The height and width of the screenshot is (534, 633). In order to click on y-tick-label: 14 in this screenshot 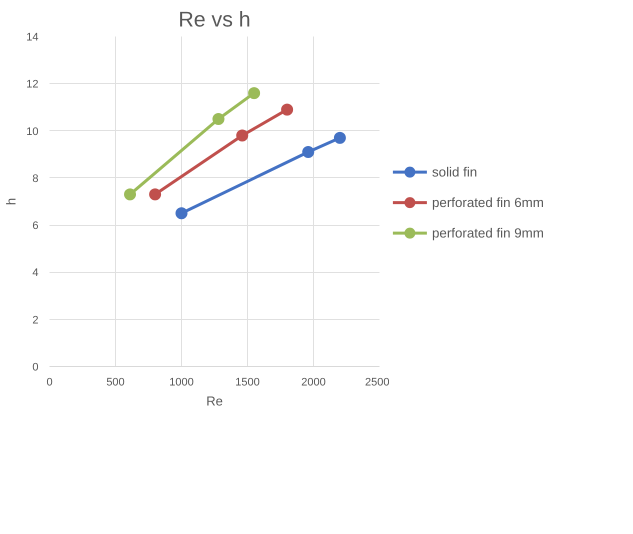, I will do `click(32, 38)`.